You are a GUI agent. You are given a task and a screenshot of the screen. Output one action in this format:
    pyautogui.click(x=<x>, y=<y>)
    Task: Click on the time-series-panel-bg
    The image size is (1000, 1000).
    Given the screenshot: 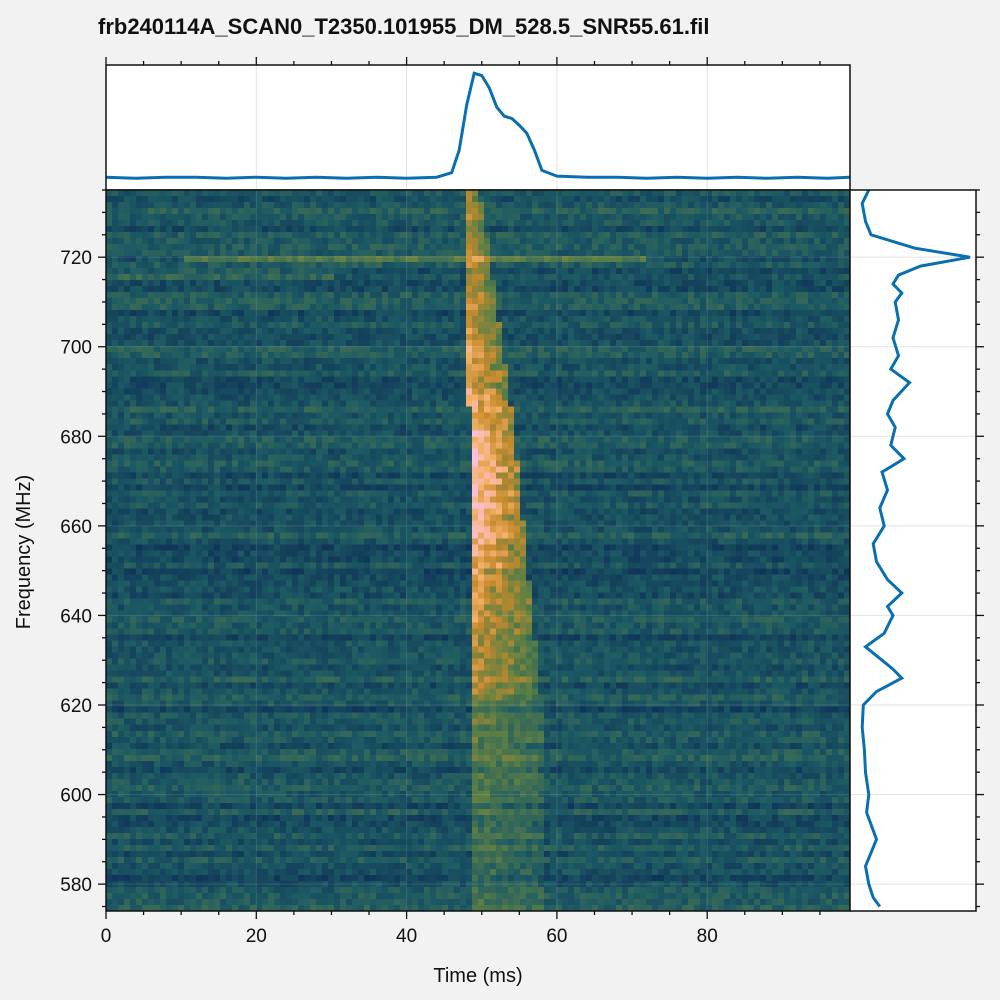 What is the action you would take?
    pyautogui.click(x=478, y=127)
    